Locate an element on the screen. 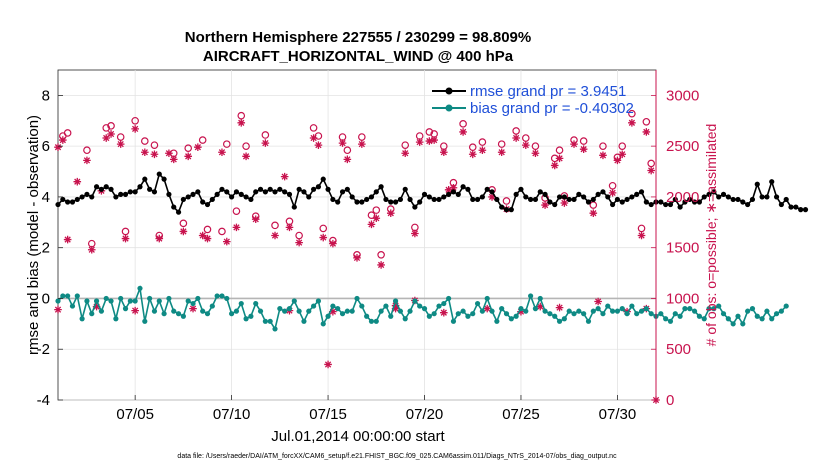  x-tick-label: 07/30 is located at coordinates (618, 414).